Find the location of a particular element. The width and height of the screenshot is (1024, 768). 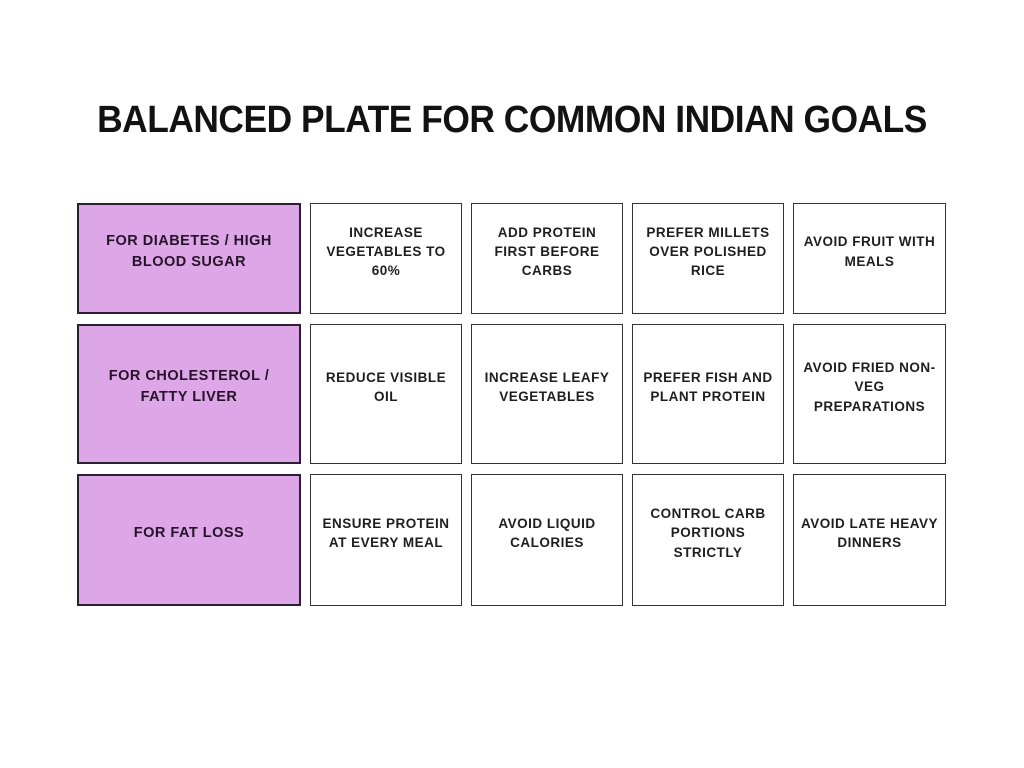

tip-cell: REDUCE VISIBLE OIL is located at coordinates (386, 394).